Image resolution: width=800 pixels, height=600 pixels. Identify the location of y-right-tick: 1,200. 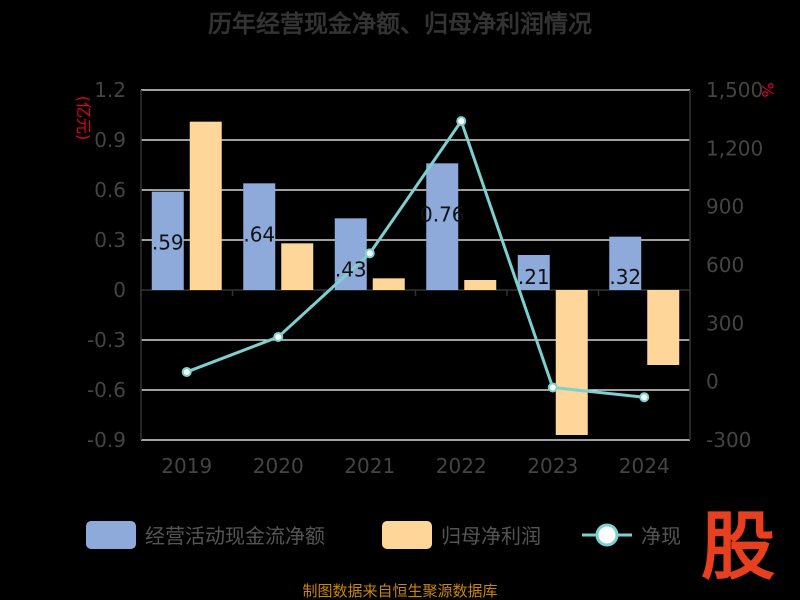
(734, 148).